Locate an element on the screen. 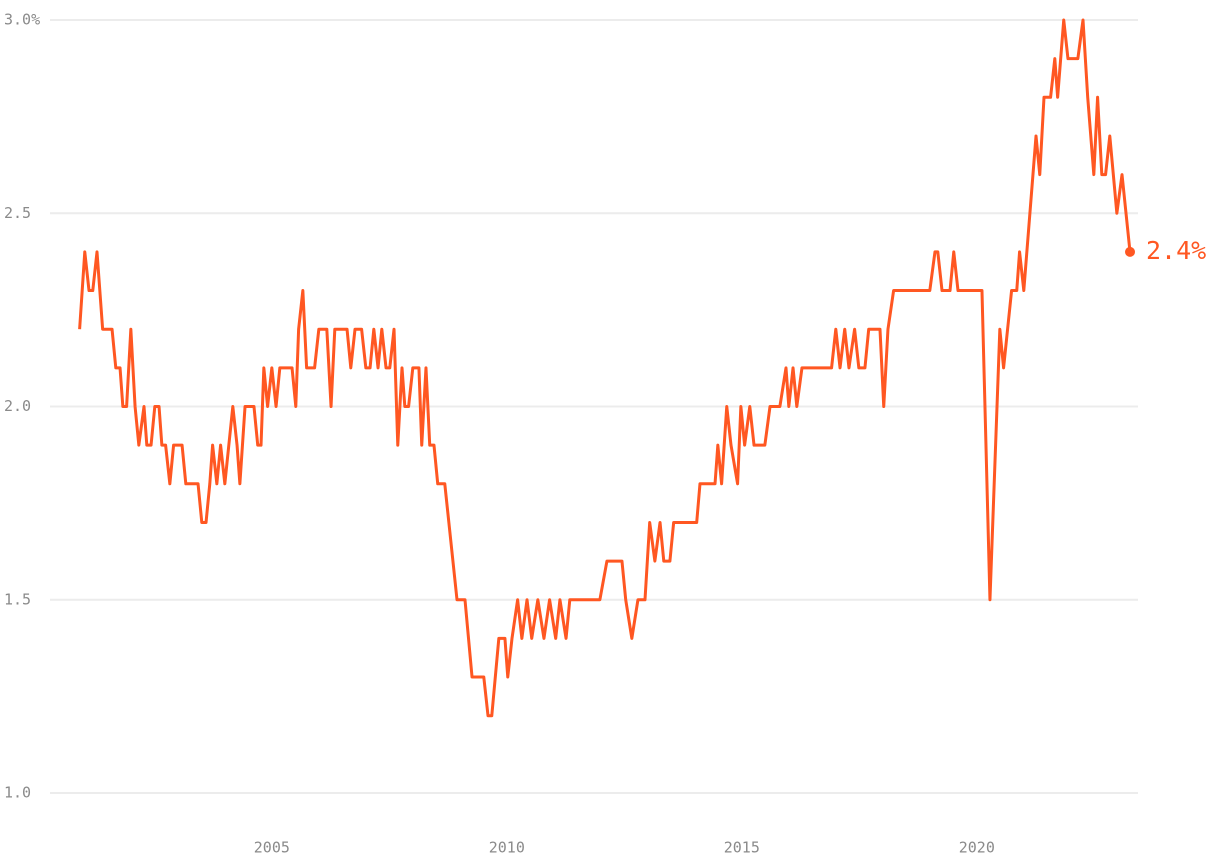 The image size is (1226, 863). end-value-label: 2.4% is located at coordinates (1176, 250).